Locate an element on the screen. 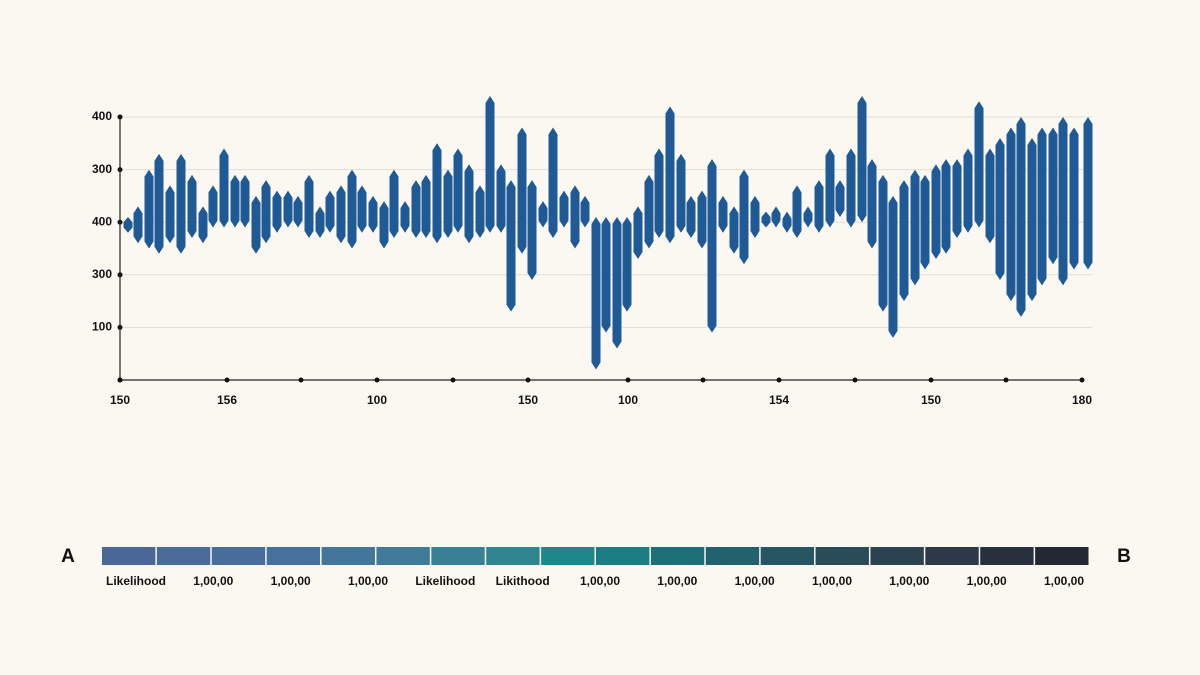 The height and width of the screenshot is (675, 1200). x-tick-label: 180 is located at coordinates (1082, 400).